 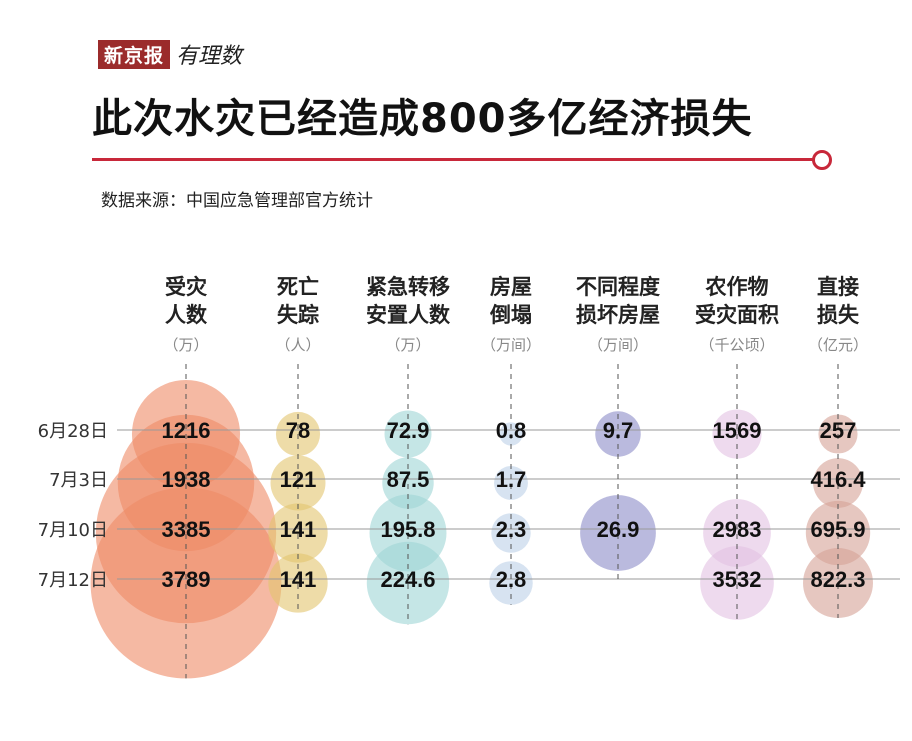 What do you see at coordinates (78, 480) in the screenshot?
I see `category-label: 7月3日` at bounding box center [78, 480].